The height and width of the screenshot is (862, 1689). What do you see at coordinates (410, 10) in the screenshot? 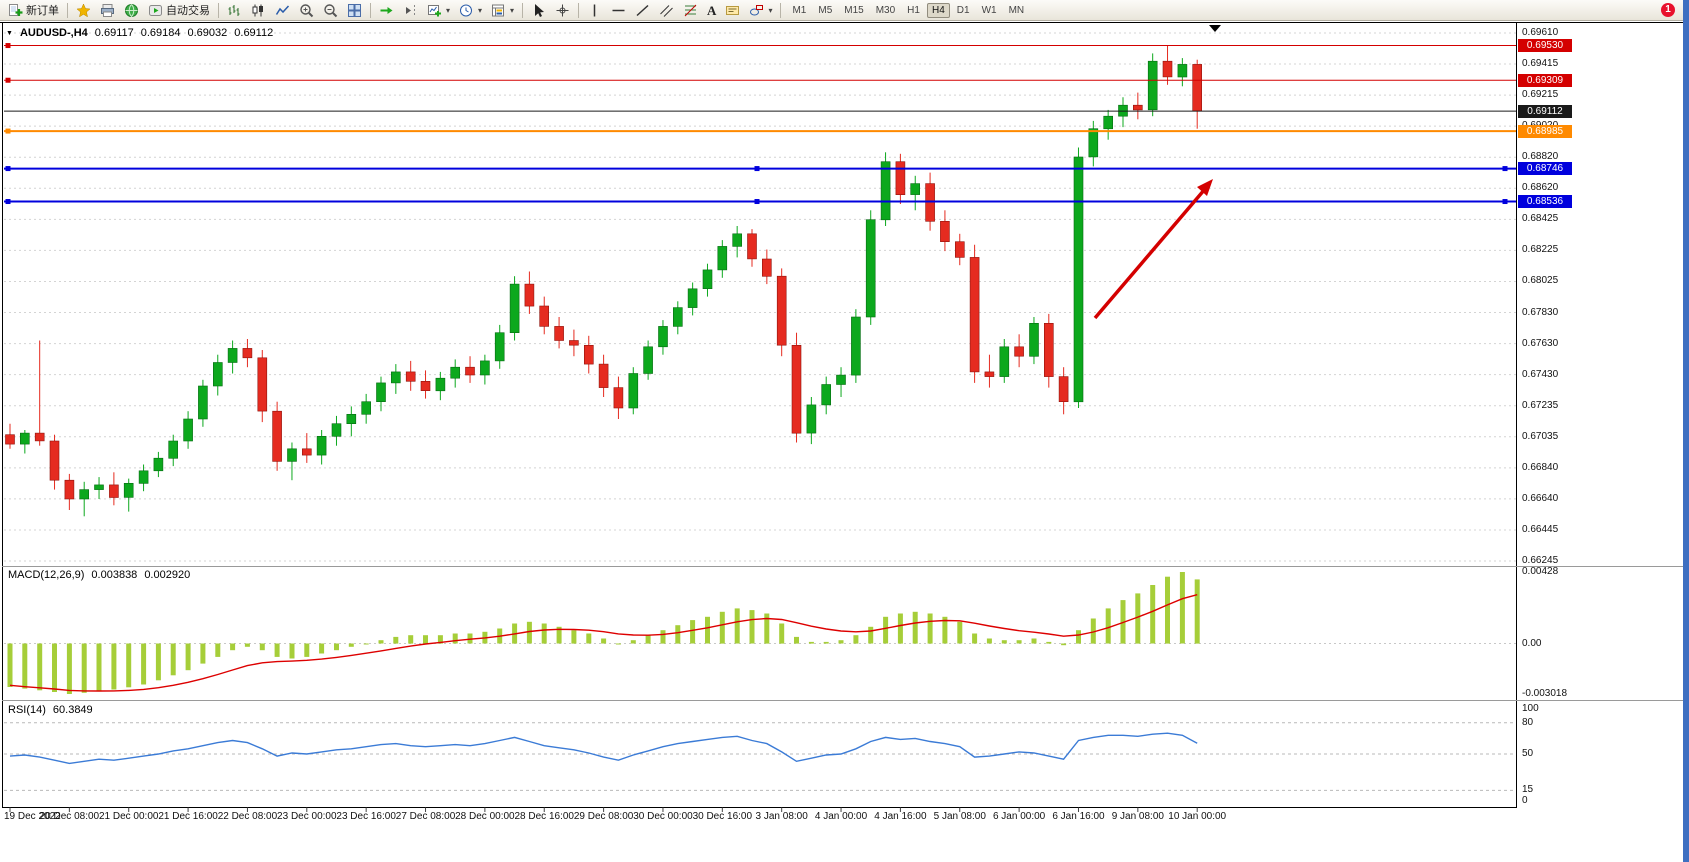
I see `chart-shift-button` at bounding box center [410, 10].